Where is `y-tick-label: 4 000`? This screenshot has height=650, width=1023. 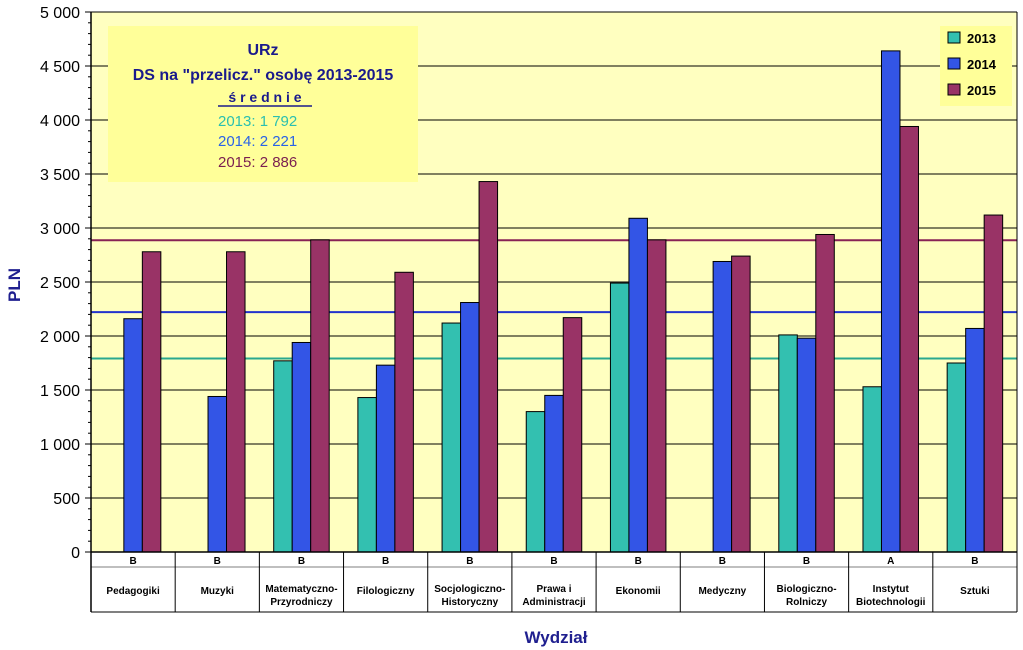
y-tick-label: 4 000 is located at coordinates (60, 121).